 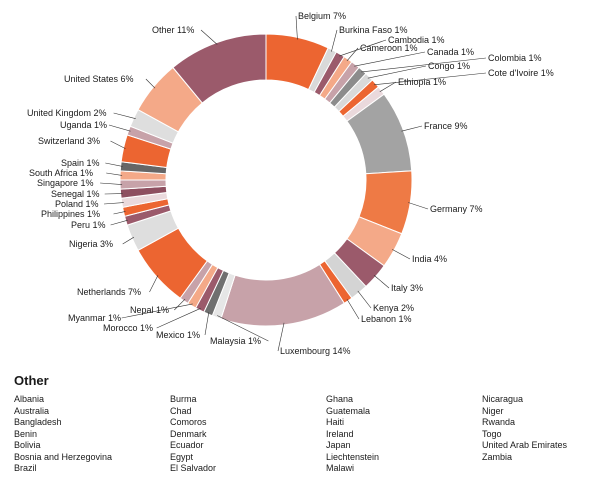 I want to click on other-country: El Salvador, so click(x=193, y=468).